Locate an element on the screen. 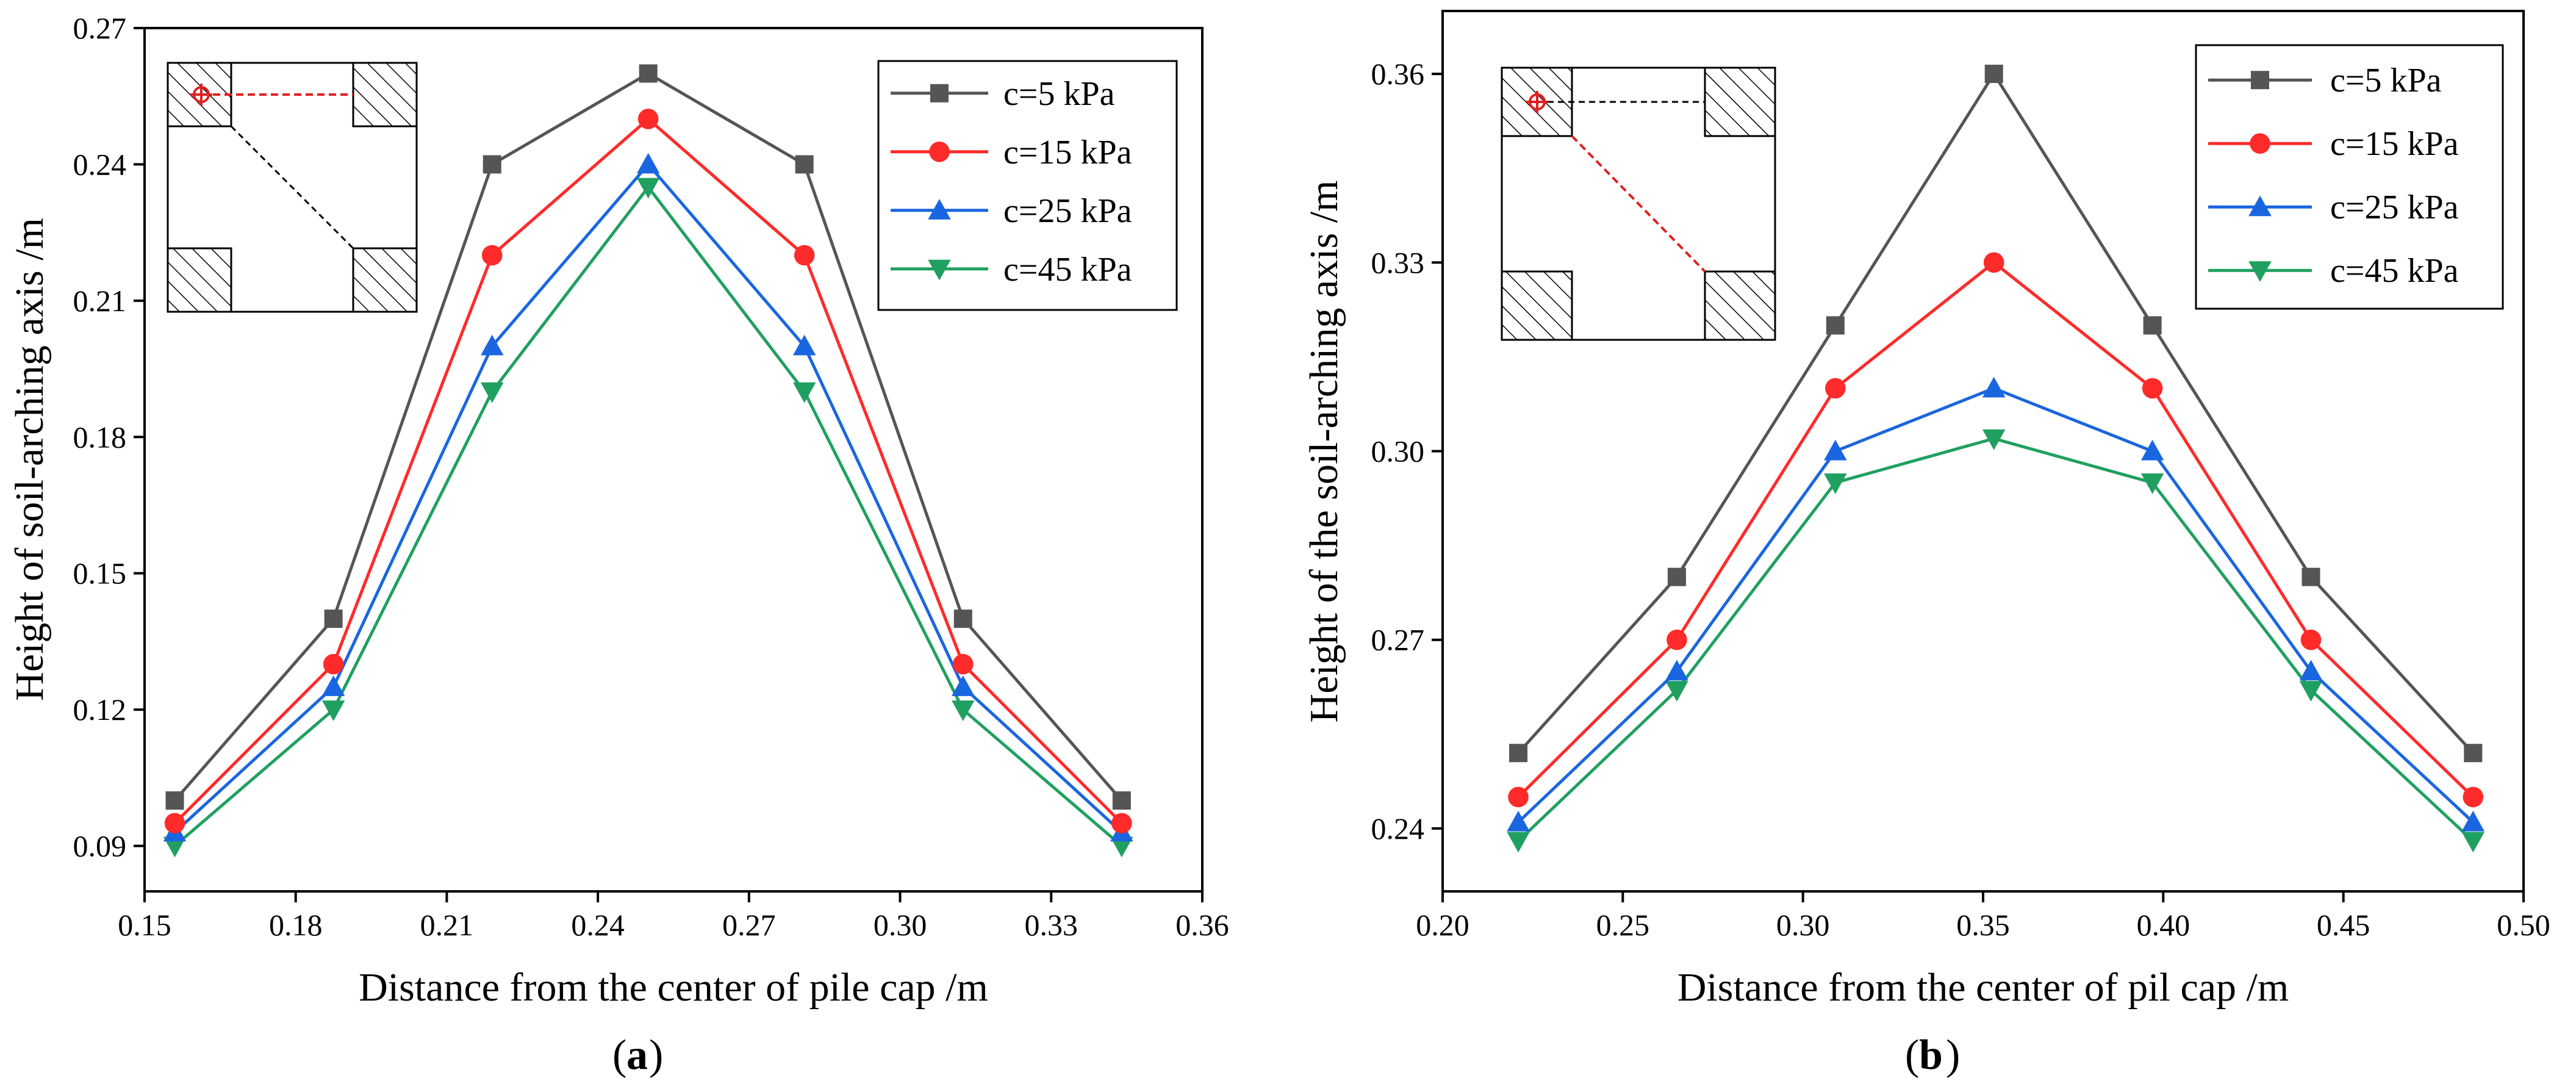  y-tick-label: 0.15 is located at coordinates (100, 573).